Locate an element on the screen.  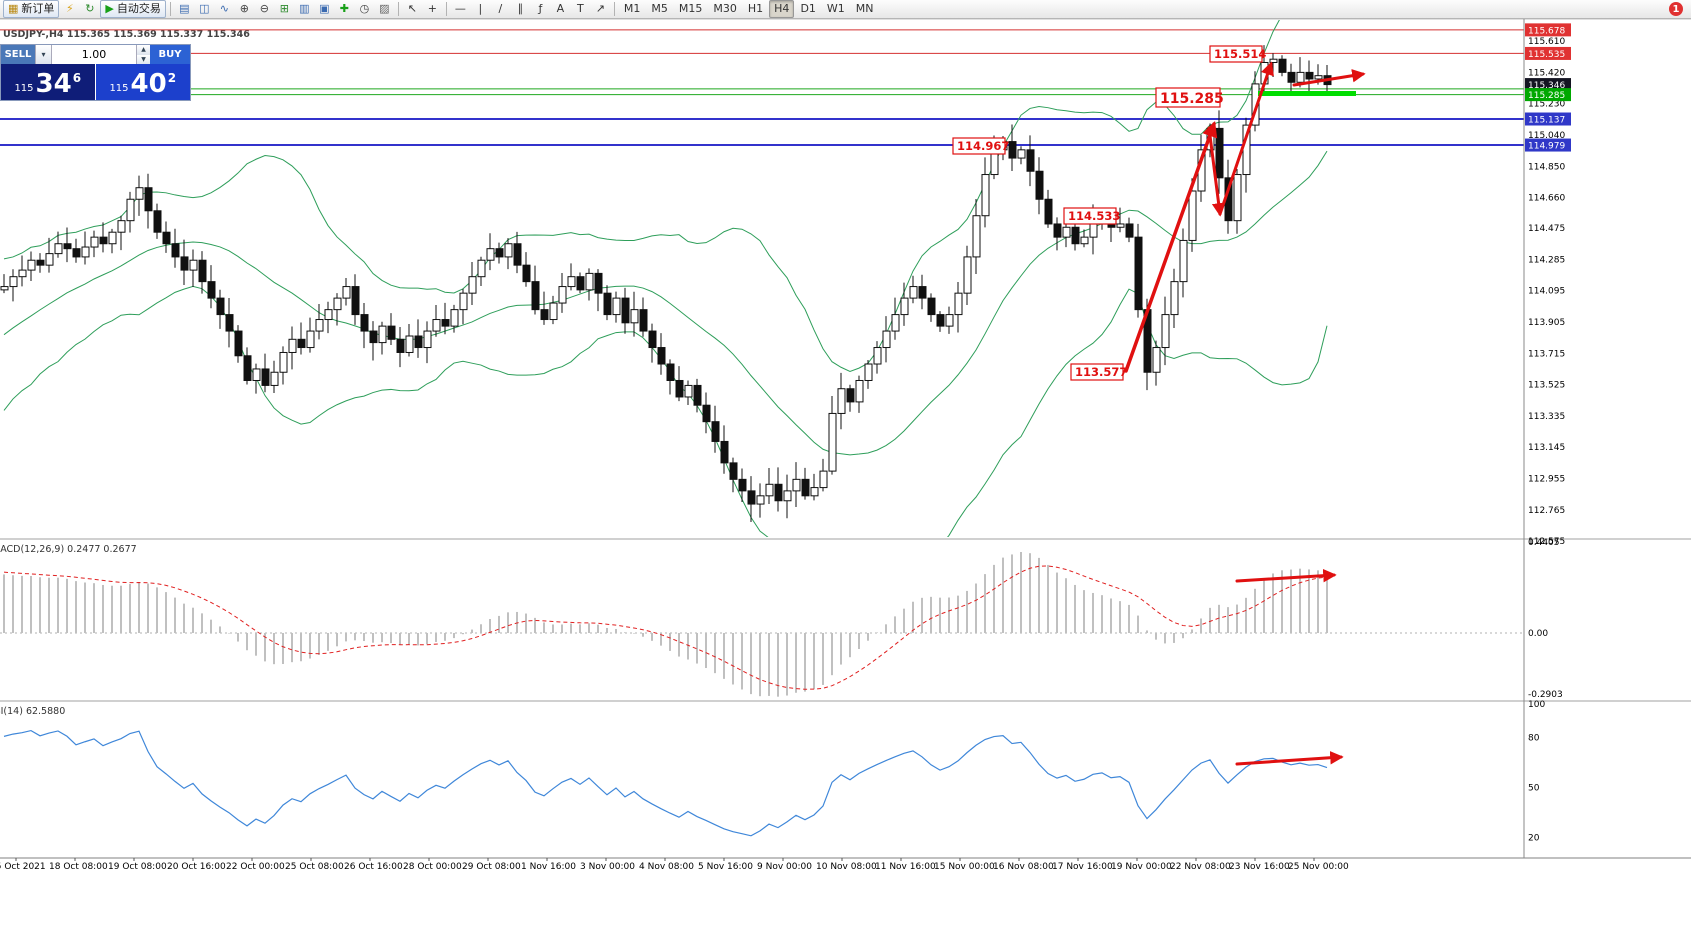
text-icon: A is located at coordinates (560, 8).